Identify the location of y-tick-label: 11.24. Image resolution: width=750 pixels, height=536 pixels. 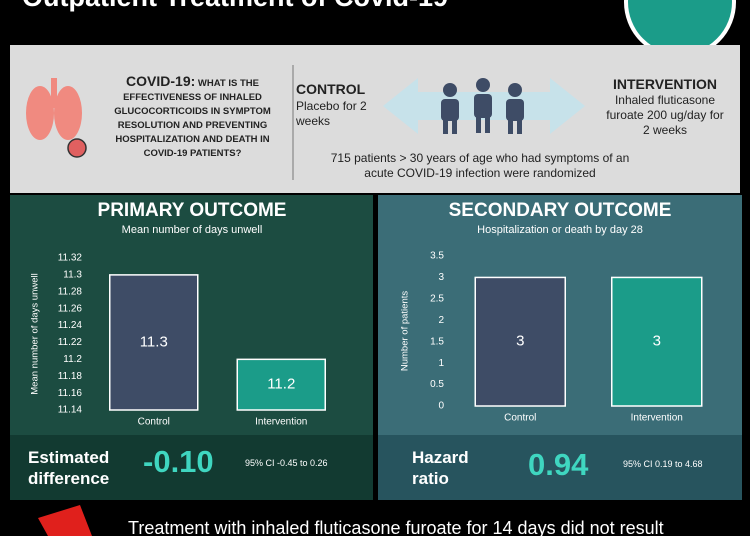
(70, 325).